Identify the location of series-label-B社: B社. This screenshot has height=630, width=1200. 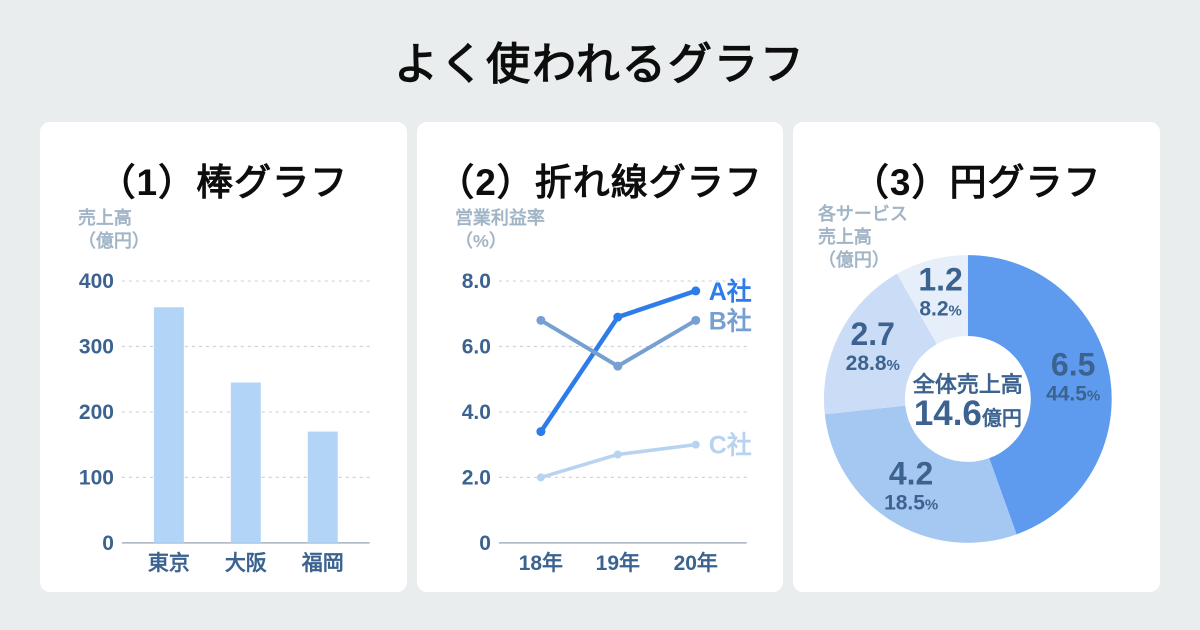
(729, 320).